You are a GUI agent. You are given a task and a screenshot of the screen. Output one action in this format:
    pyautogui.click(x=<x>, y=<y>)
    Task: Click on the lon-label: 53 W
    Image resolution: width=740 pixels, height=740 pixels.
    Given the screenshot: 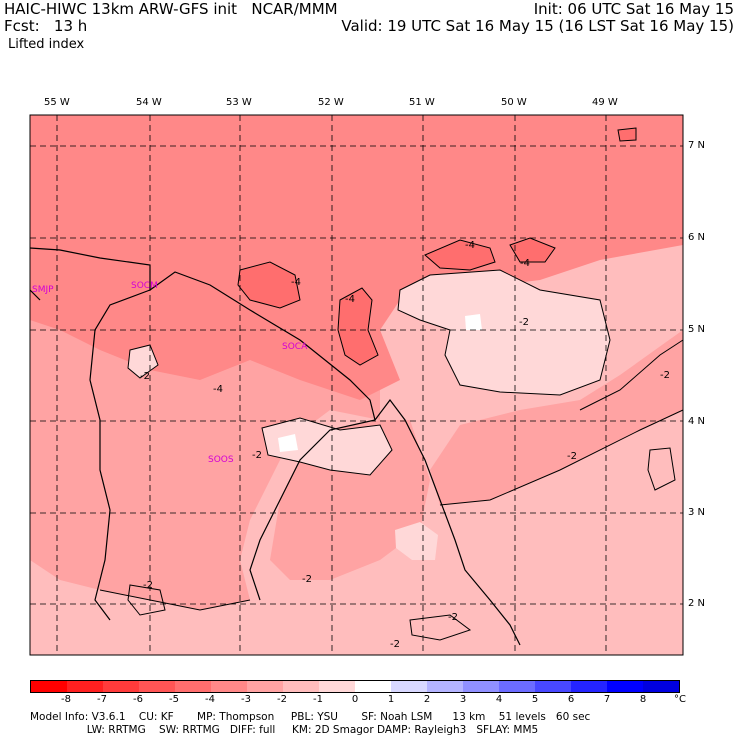 What is the action you would take?
    pyautogui.click(x=239, y=102)
    